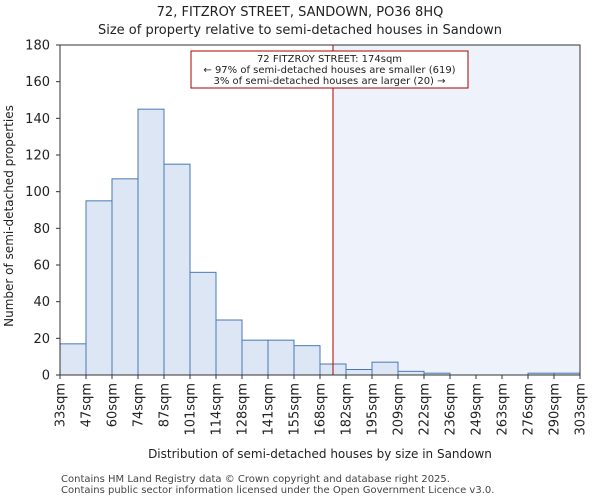 The height and width of the screenshot is (500, 600). I want to click on y-tick-label: 140, so click(37, 119).